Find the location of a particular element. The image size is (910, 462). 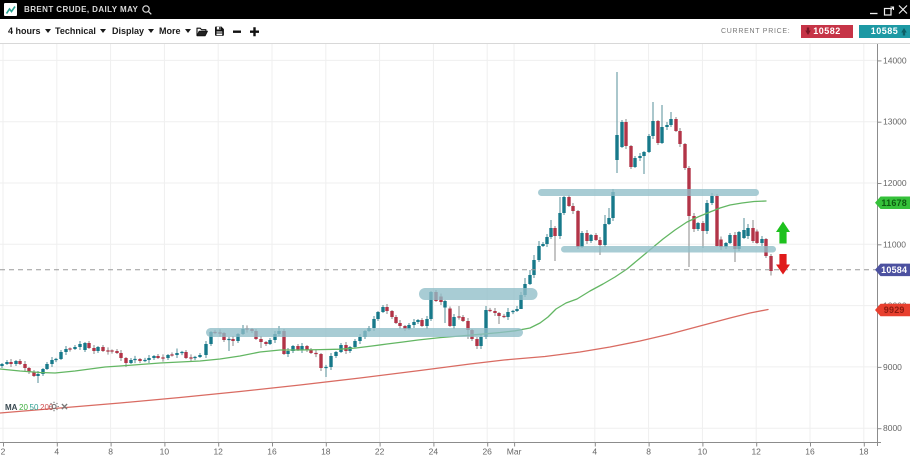

svg-text: 13000 is located at coordinates (895, 122).